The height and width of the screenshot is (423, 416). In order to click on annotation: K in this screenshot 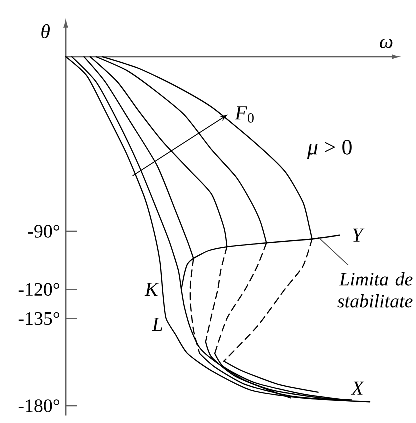, I will do `click(152, 289)`.